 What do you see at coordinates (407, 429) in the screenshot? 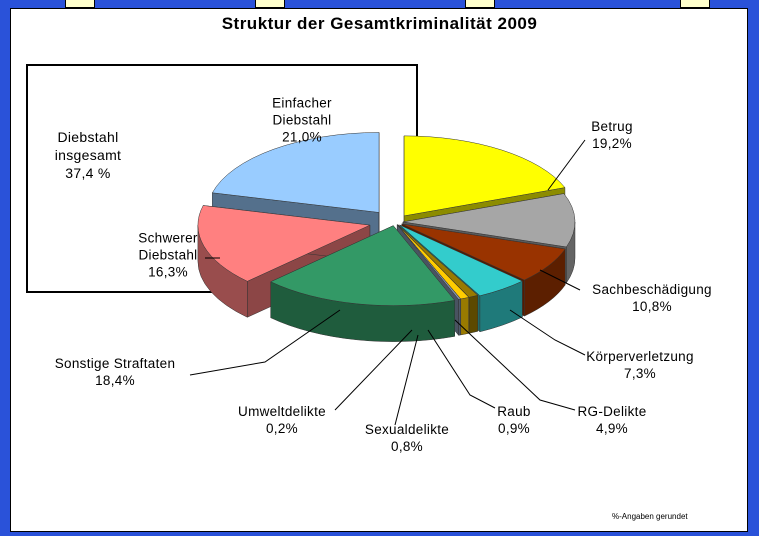
I see `slice-name: Sexualdelikte` at bounding box center [407, 429].